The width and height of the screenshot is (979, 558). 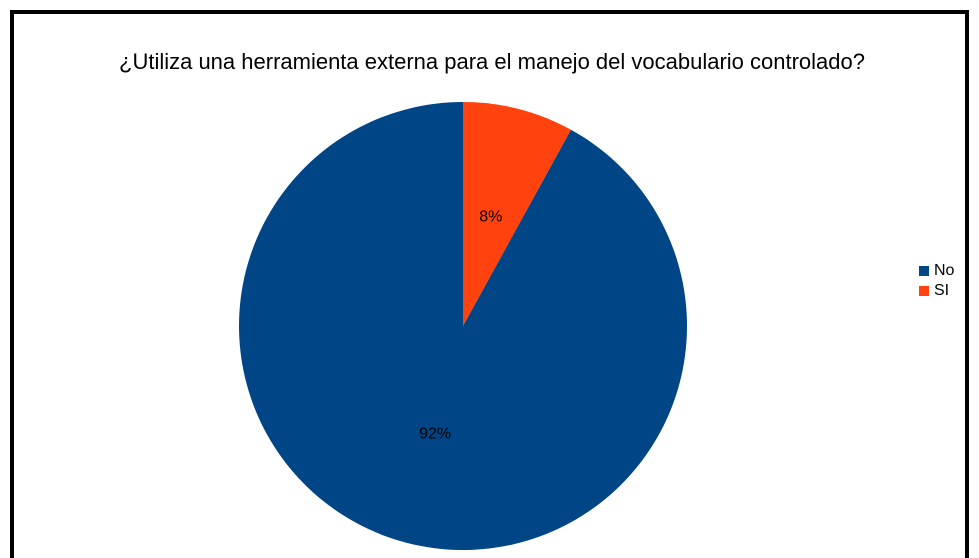 What do you see at coordinates (517, 214) in the screenshot?
I see `pie-slice` at bounding box center [517, 214].